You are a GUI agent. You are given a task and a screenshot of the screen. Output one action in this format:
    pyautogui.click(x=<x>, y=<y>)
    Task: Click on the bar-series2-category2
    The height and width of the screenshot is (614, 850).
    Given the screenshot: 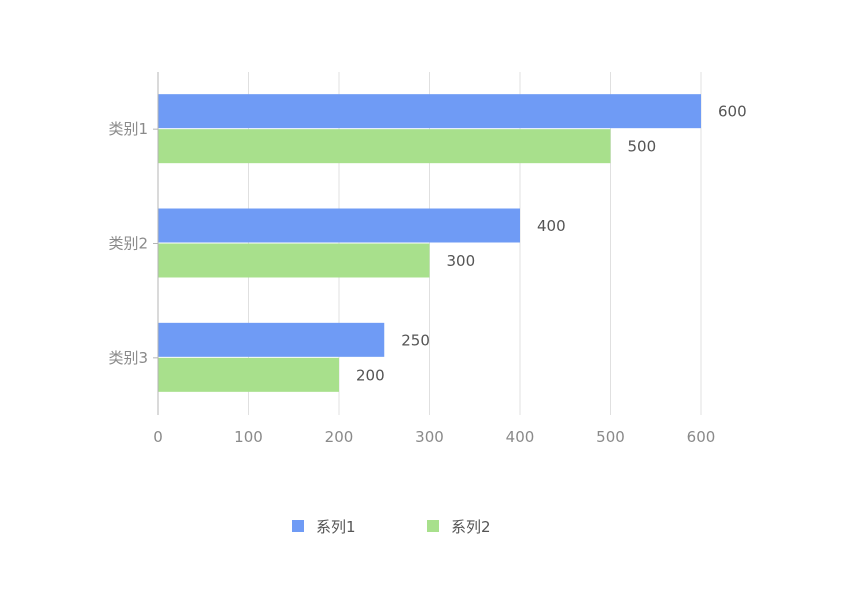 What is the action you would take?
    pyautogui.click(x=294, y=260)
    